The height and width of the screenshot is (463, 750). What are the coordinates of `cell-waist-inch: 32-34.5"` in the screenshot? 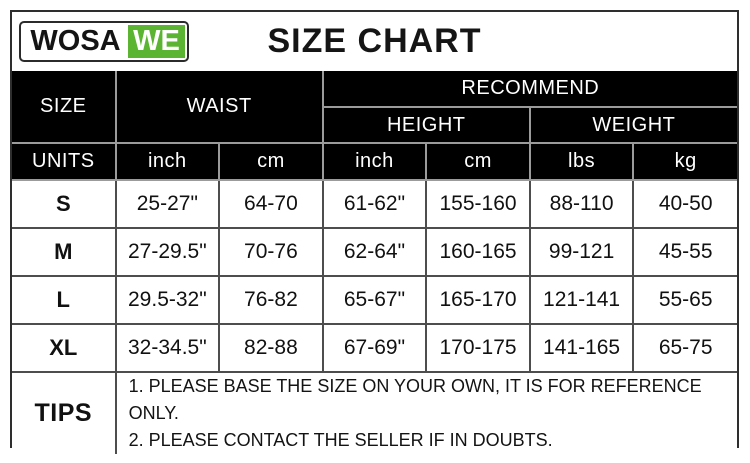 It's located at (167, 348).